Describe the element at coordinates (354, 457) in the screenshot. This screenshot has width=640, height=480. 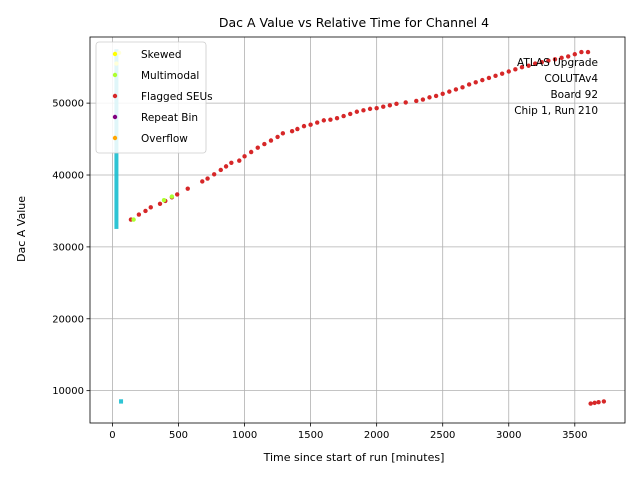
I see `x-axis-label: Time since start of run [minutes]` at that location.